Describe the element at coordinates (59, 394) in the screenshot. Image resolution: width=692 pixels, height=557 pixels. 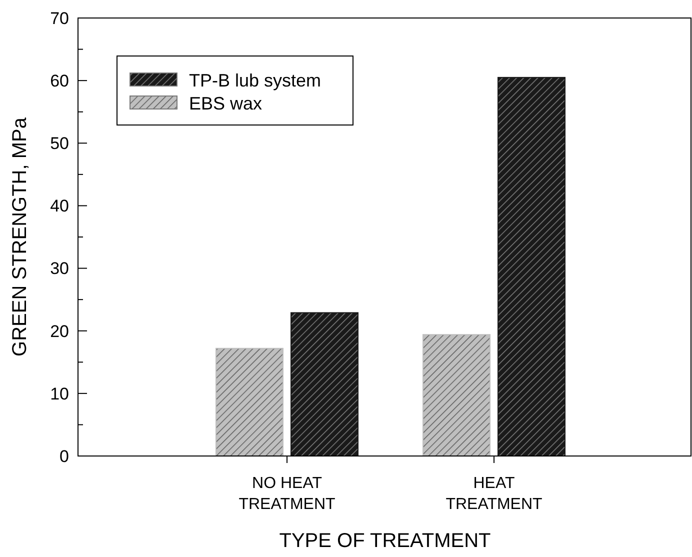
I see `y-tick-label: 10` at that location.